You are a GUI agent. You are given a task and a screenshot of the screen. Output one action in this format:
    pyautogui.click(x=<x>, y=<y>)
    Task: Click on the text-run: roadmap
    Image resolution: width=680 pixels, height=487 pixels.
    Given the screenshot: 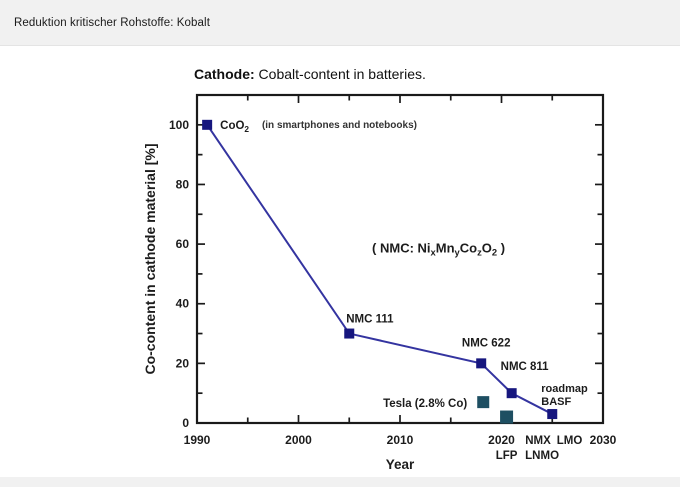 What is the action you would take?
    pyautogui.click(x=564, y=389)
    